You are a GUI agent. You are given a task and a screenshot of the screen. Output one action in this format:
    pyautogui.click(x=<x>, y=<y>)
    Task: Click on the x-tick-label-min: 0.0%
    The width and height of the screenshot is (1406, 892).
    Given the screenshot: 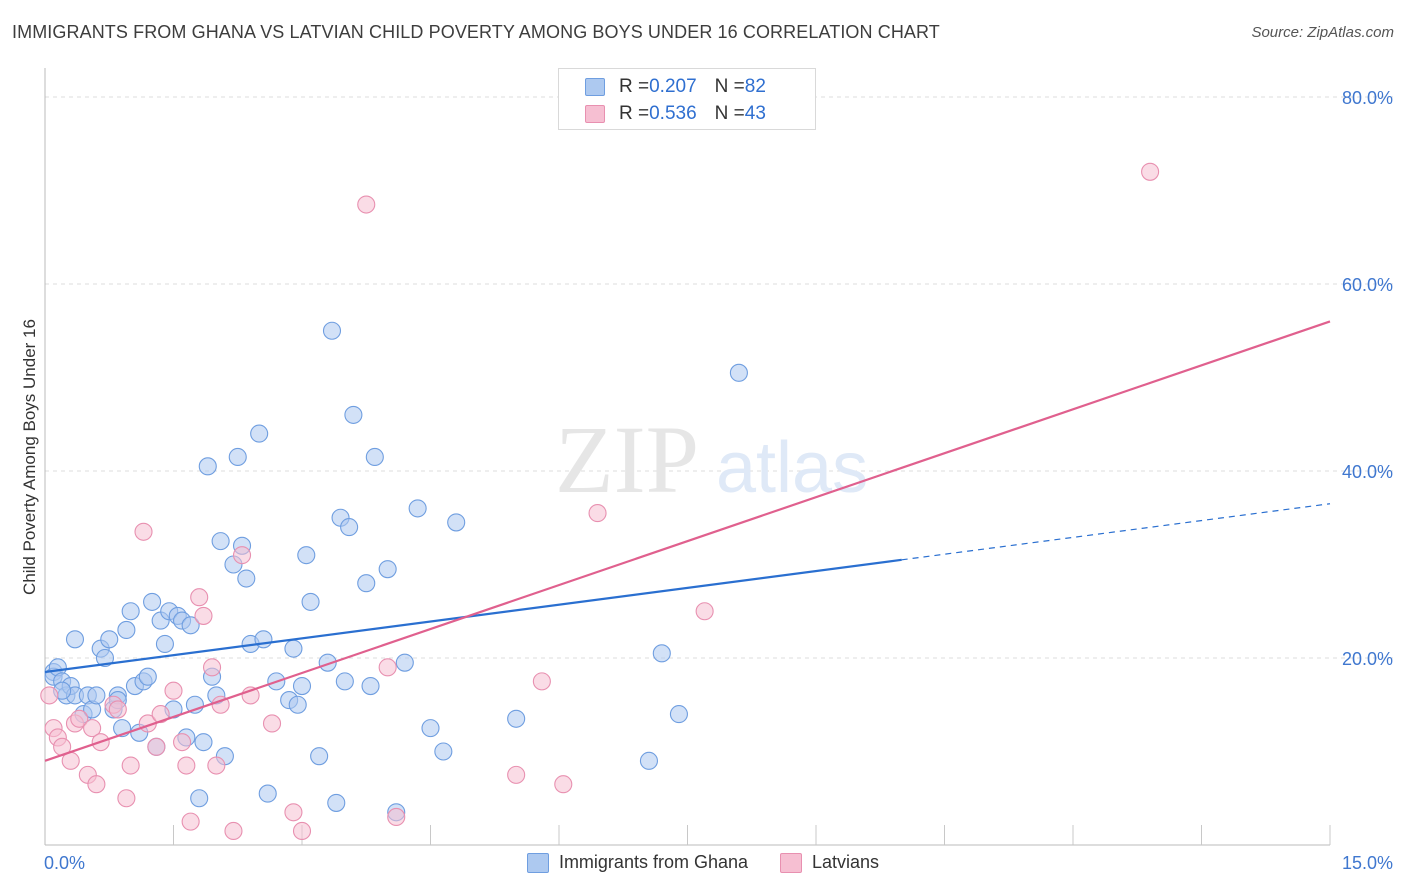 What is the action you would take?
    pyautogui.click(x=64, y=863)
    